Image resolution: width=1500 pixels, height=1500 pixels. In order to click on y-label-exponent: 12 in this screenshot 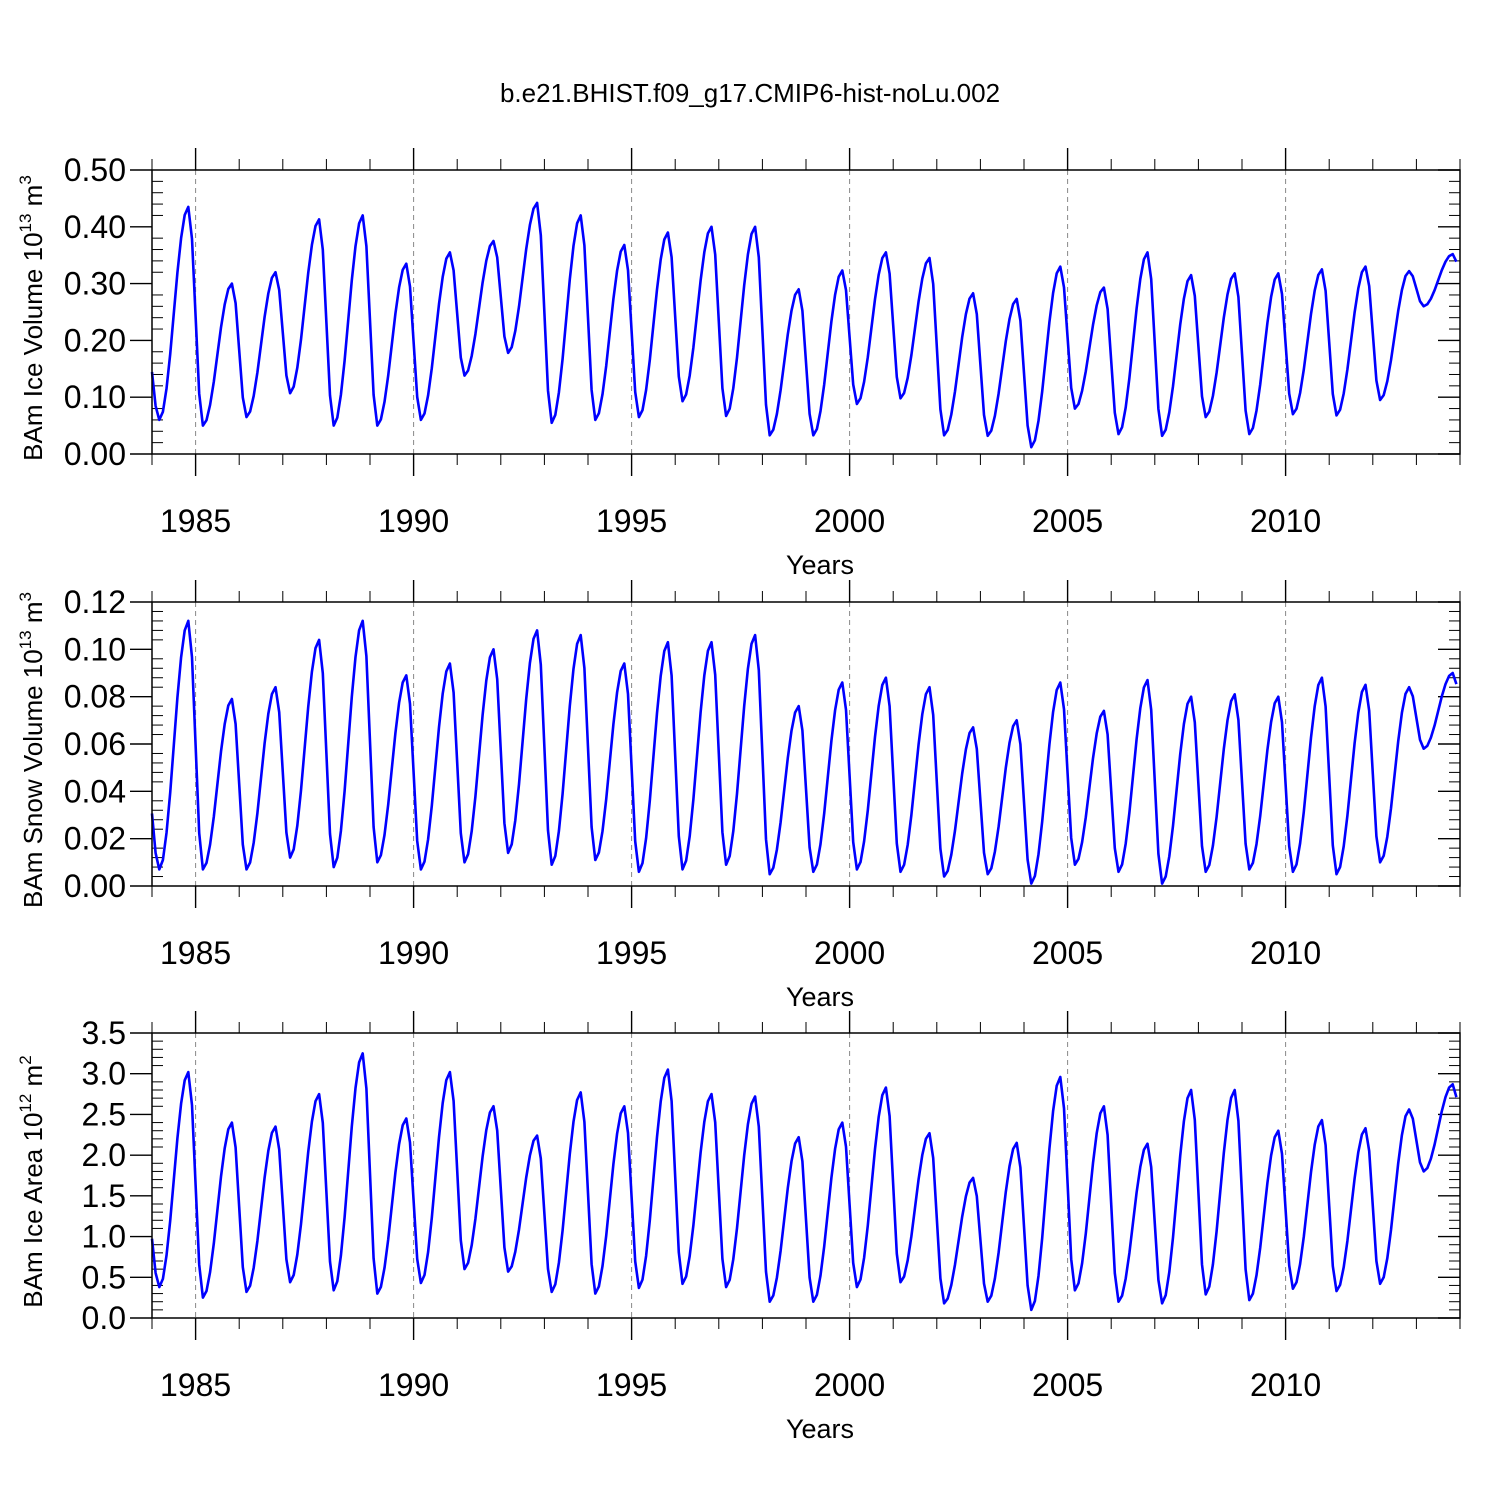, I will do `click(25, 1103)`.